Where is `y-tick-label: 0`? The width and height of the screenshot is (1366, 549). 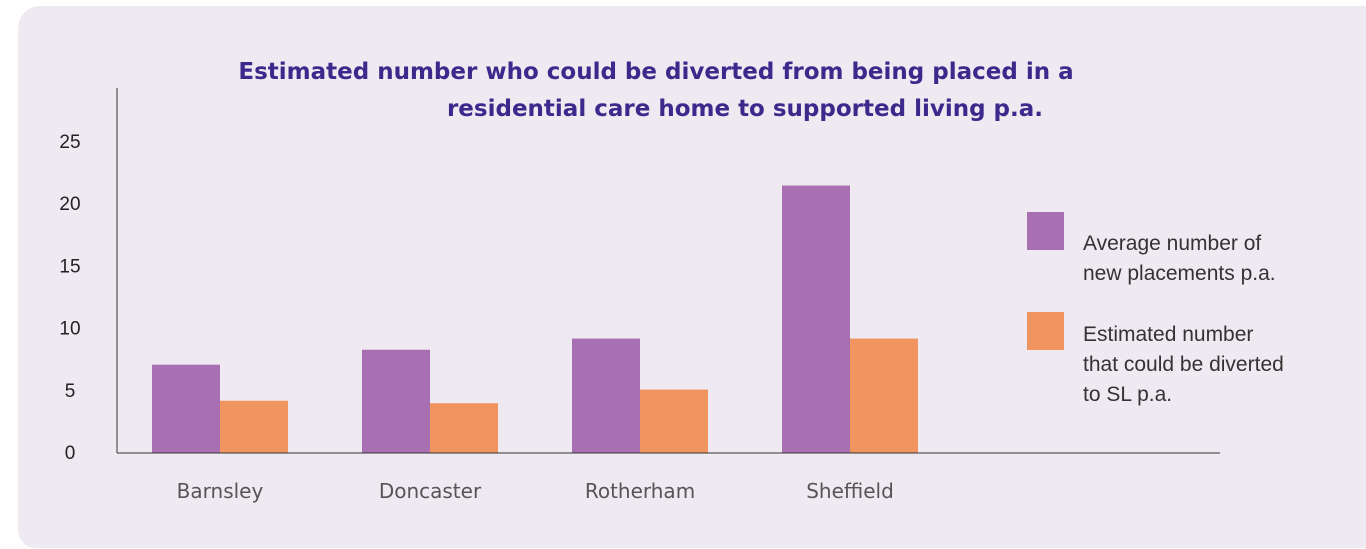
y-tick-label: 0 is located at coordinates (70, 453).